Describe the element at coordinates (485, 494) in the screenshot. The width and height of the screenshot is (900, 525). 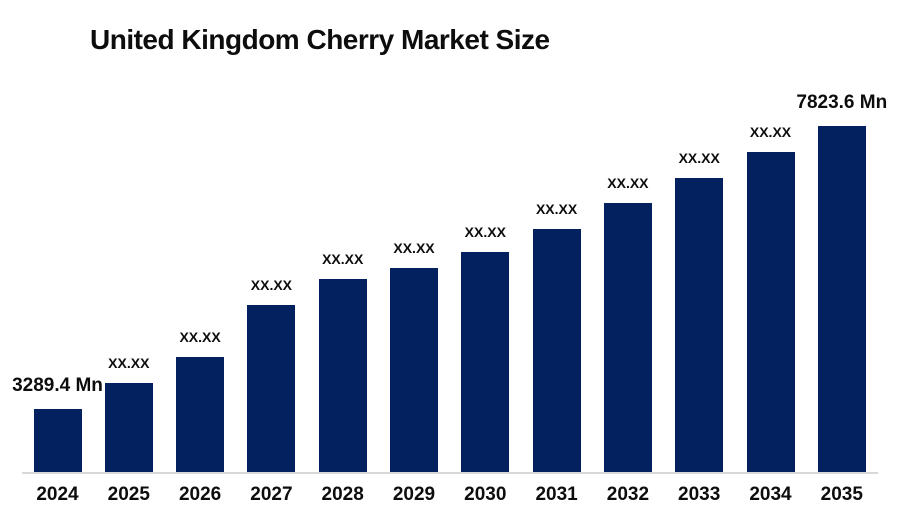
I see `x-axis-label-2030: 2030` at that location.